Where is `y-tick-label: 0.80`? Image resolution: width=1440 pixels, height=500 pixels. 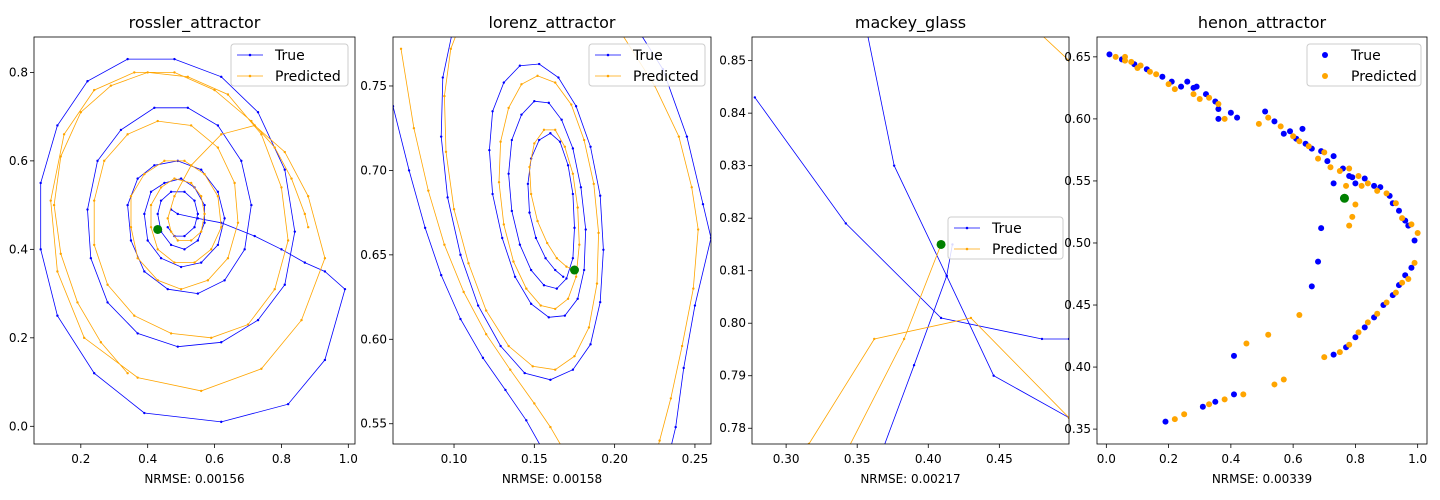
y-tick-label: 0.80 is located at coordinates (732, 323).